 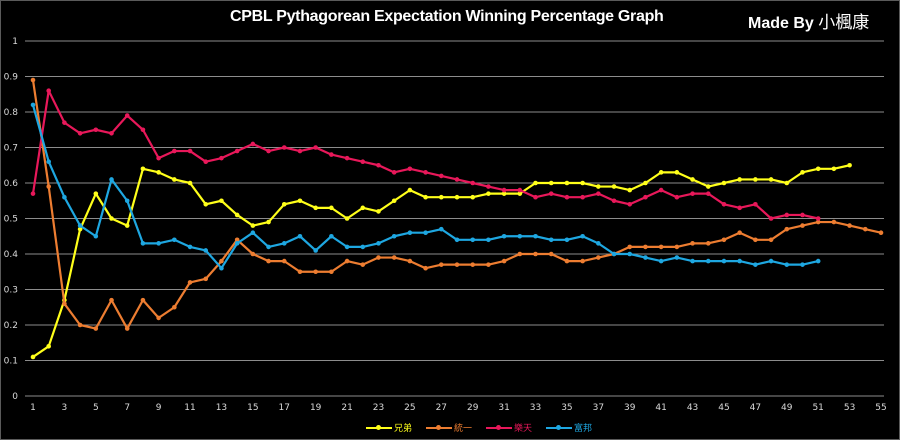 What do you see at coordinates (808, 20) in the screenshot?
I see `credit: Made By 小楓康` at bounding box center [808, 20].